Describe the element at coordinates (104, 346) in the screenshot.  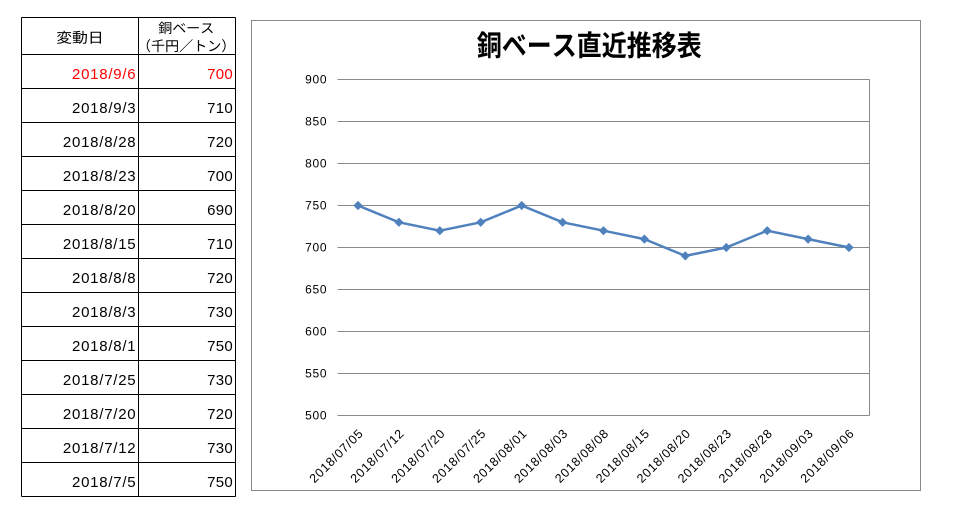
I see `svg-text: 2018/8/1` at that location.